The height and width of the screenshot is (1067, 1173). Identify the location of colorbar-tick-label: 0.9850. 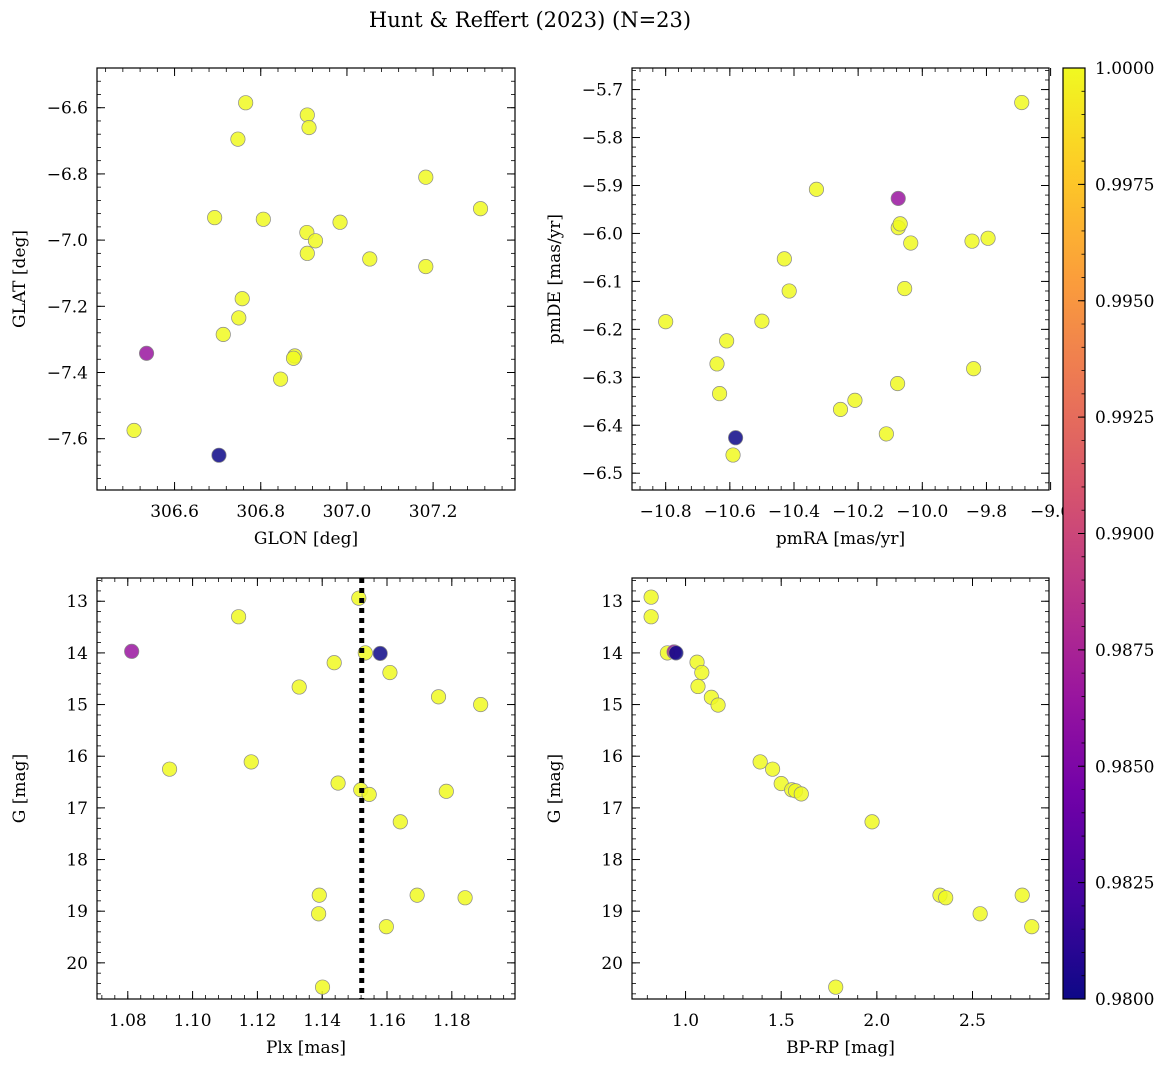
(1124, 767).